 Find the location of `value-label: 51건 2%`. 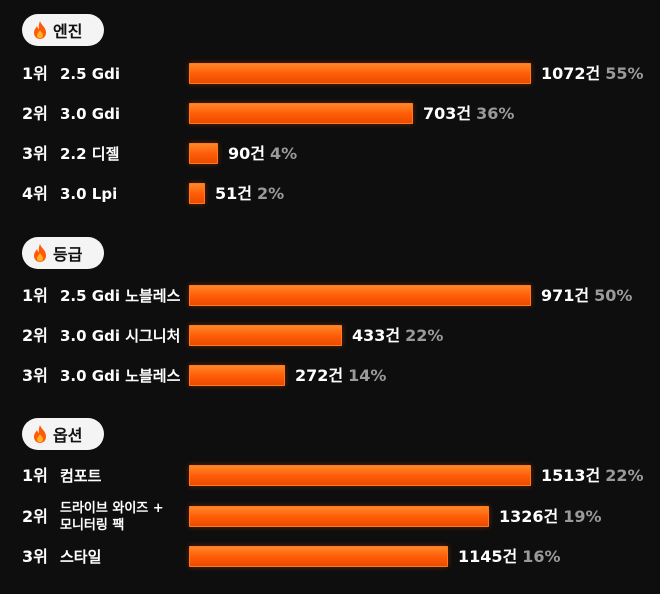

value-label: 51건 2% is located at coordinates (249, 194).